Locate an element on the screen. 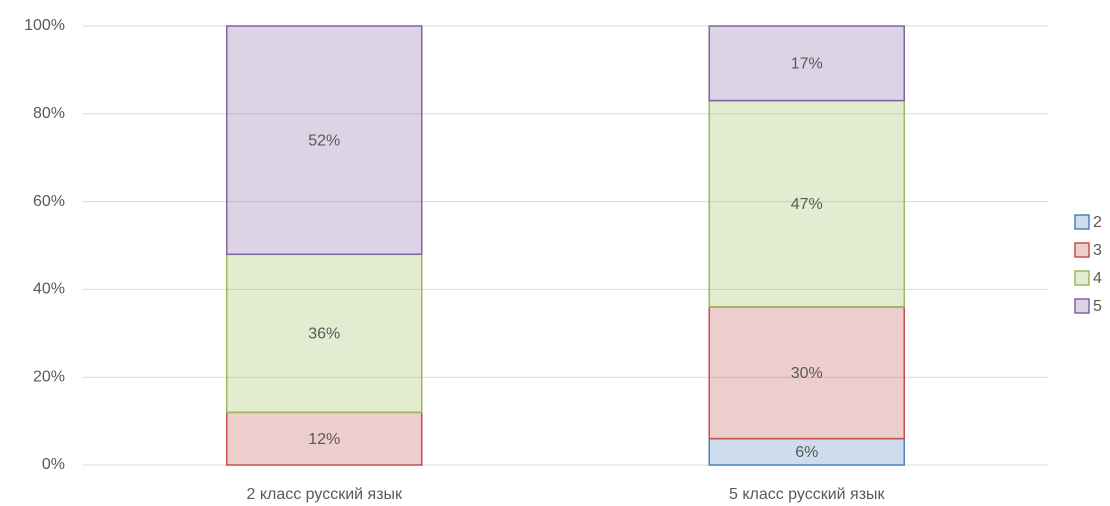 This screenshot has width=1110, height=506. data-label: 52% is located at coordinates (324, 140).